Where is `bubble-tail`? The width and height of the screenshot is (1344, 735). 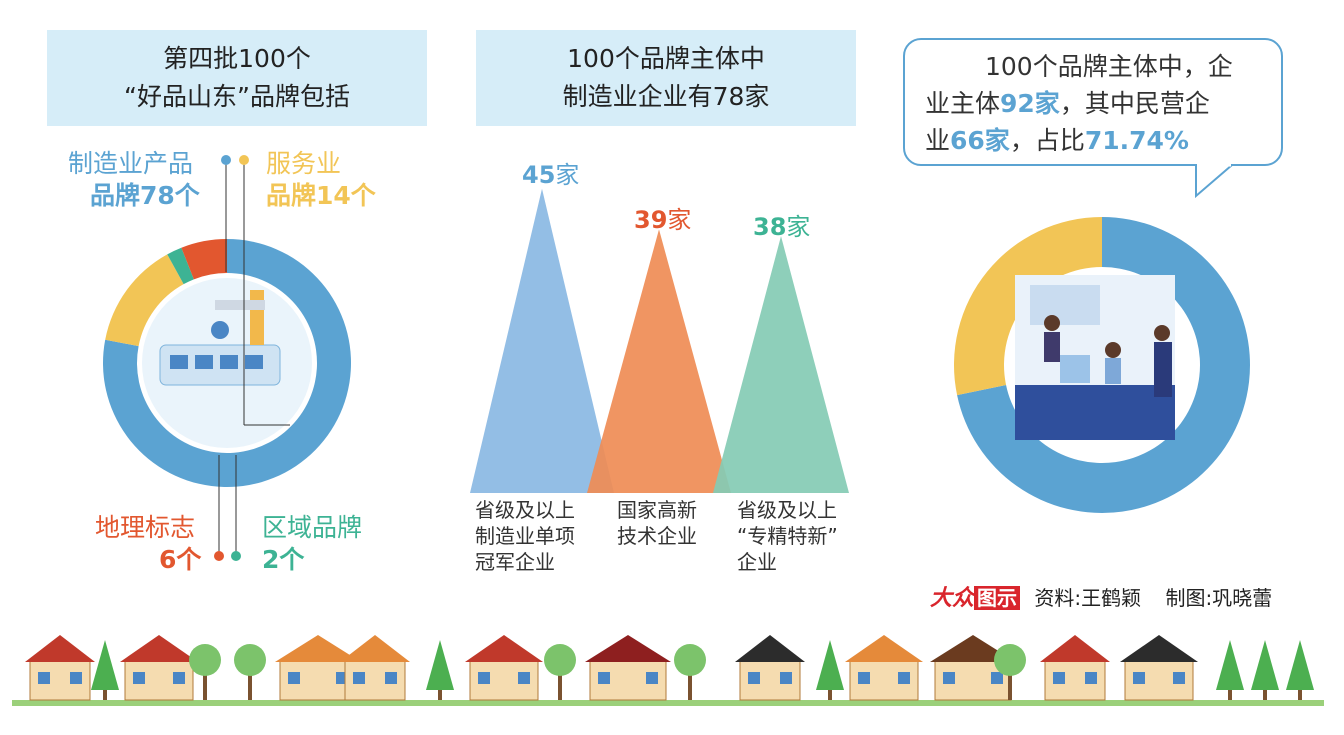
bubble-tail is located at coordinates (1214, 181).